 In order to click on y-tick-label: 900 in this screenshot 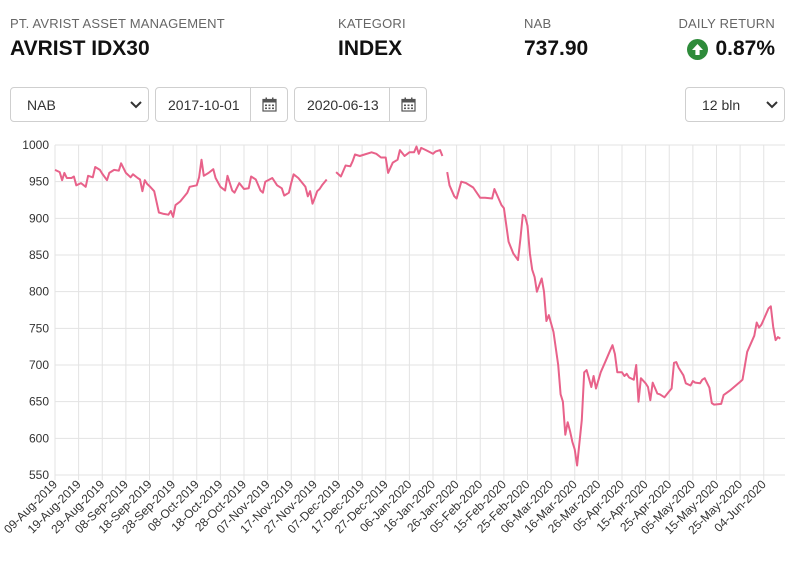, I will do `click(39, 218)`.